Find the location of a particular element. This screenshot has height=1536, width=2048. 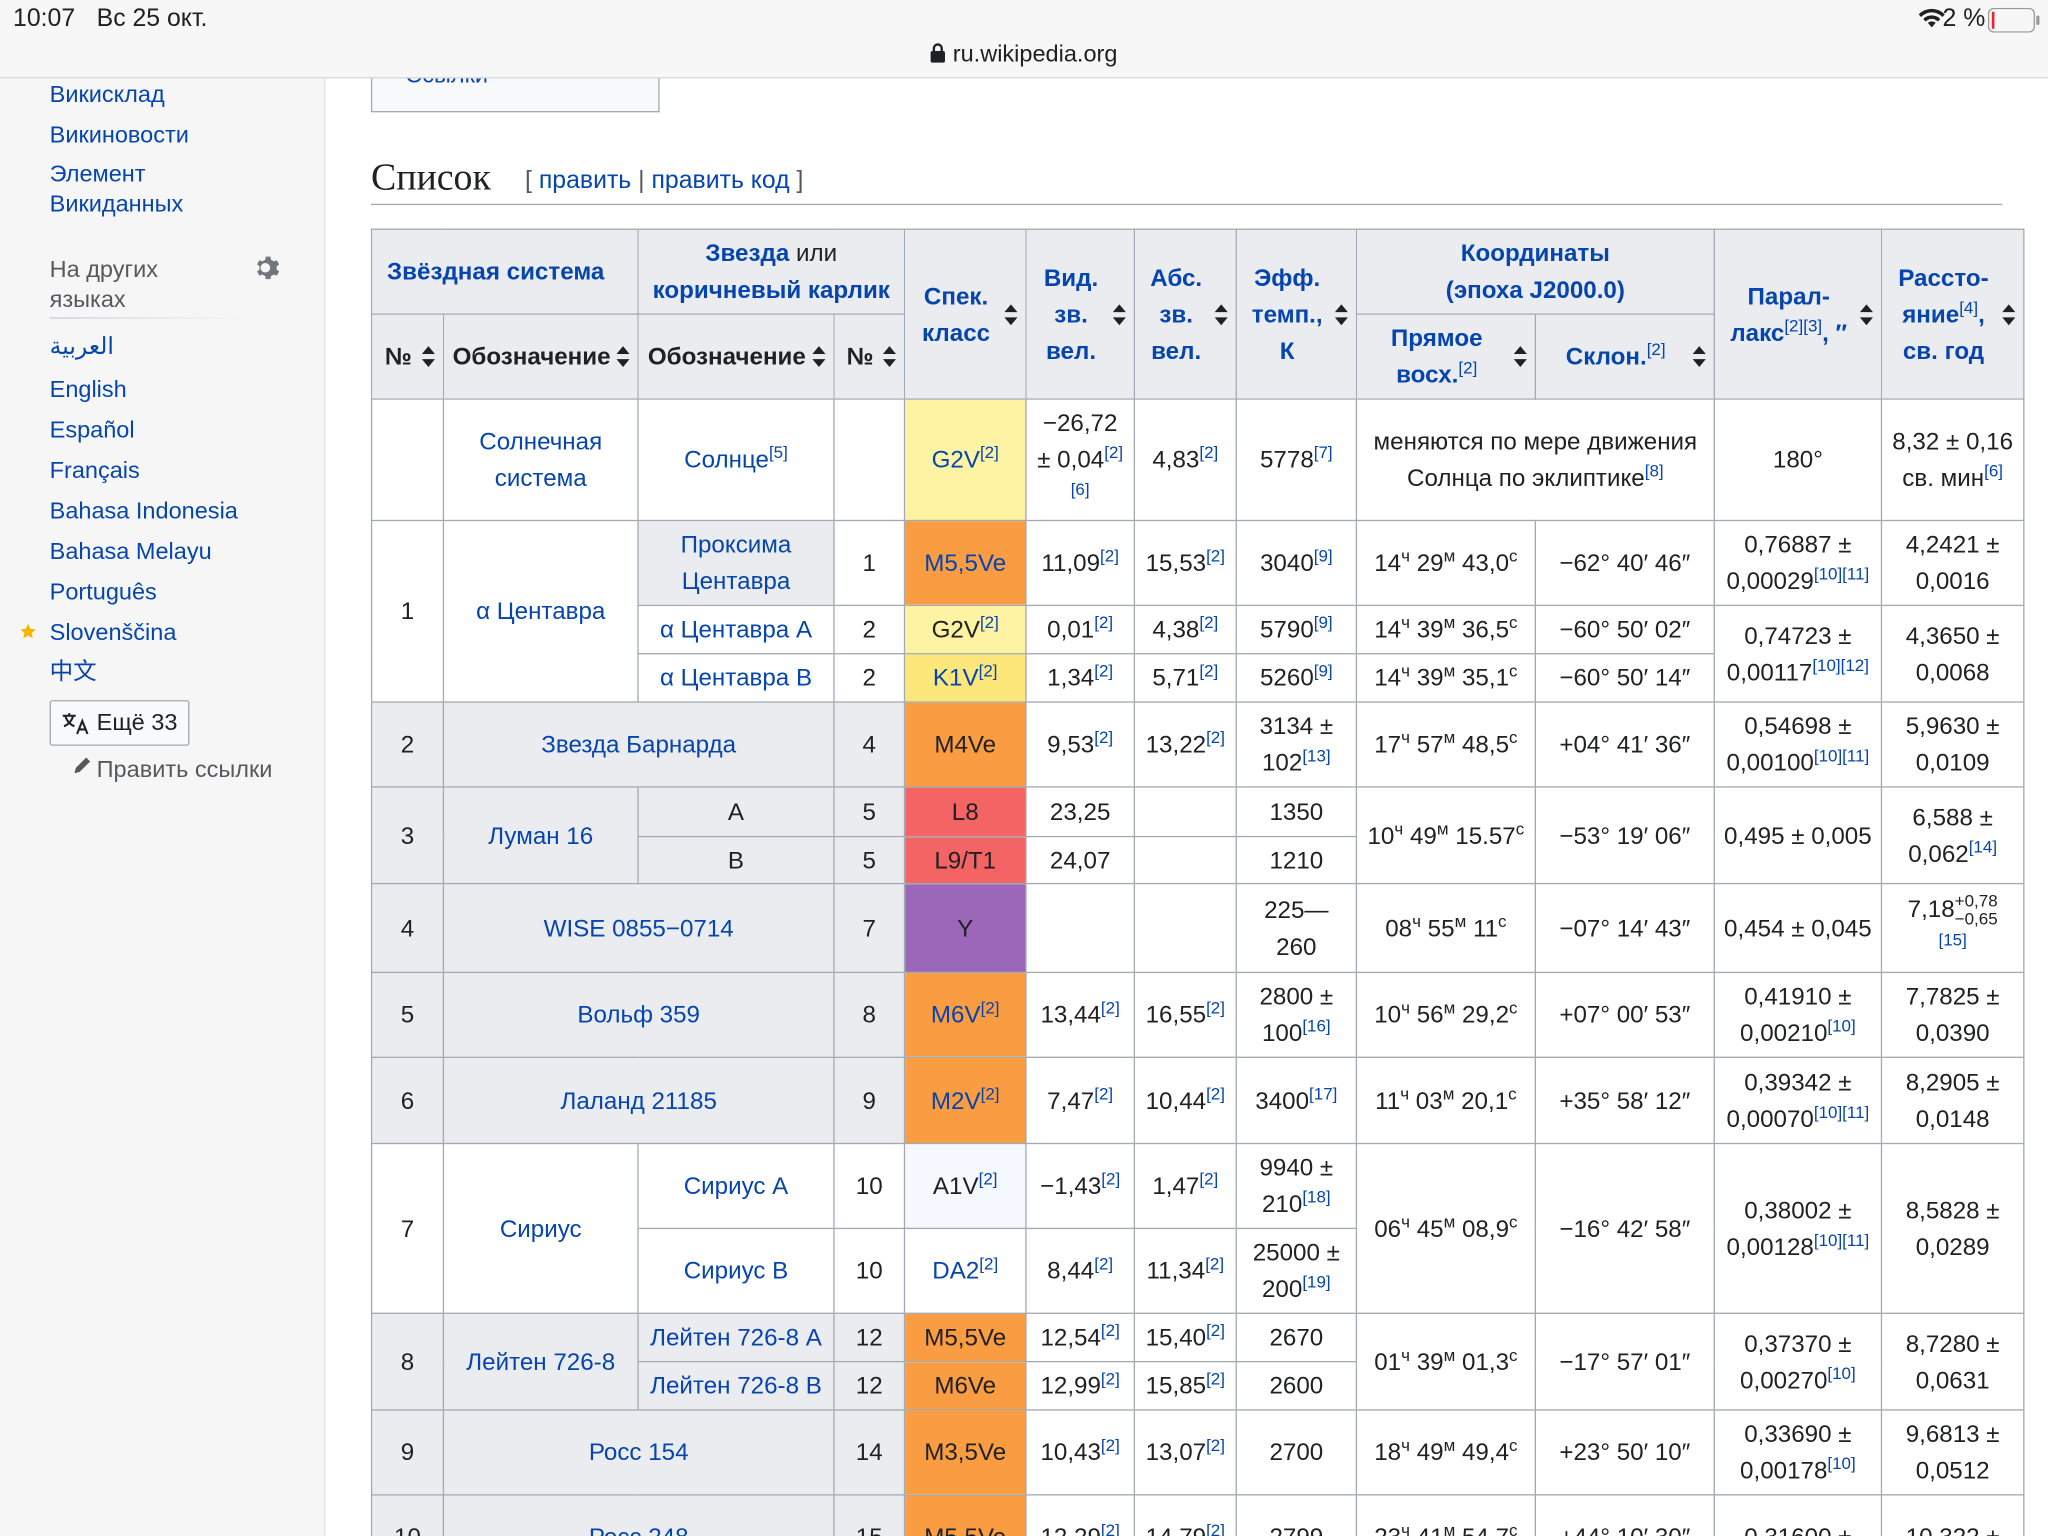

cell: Росс 154 is located at coordinates (638, 1452).